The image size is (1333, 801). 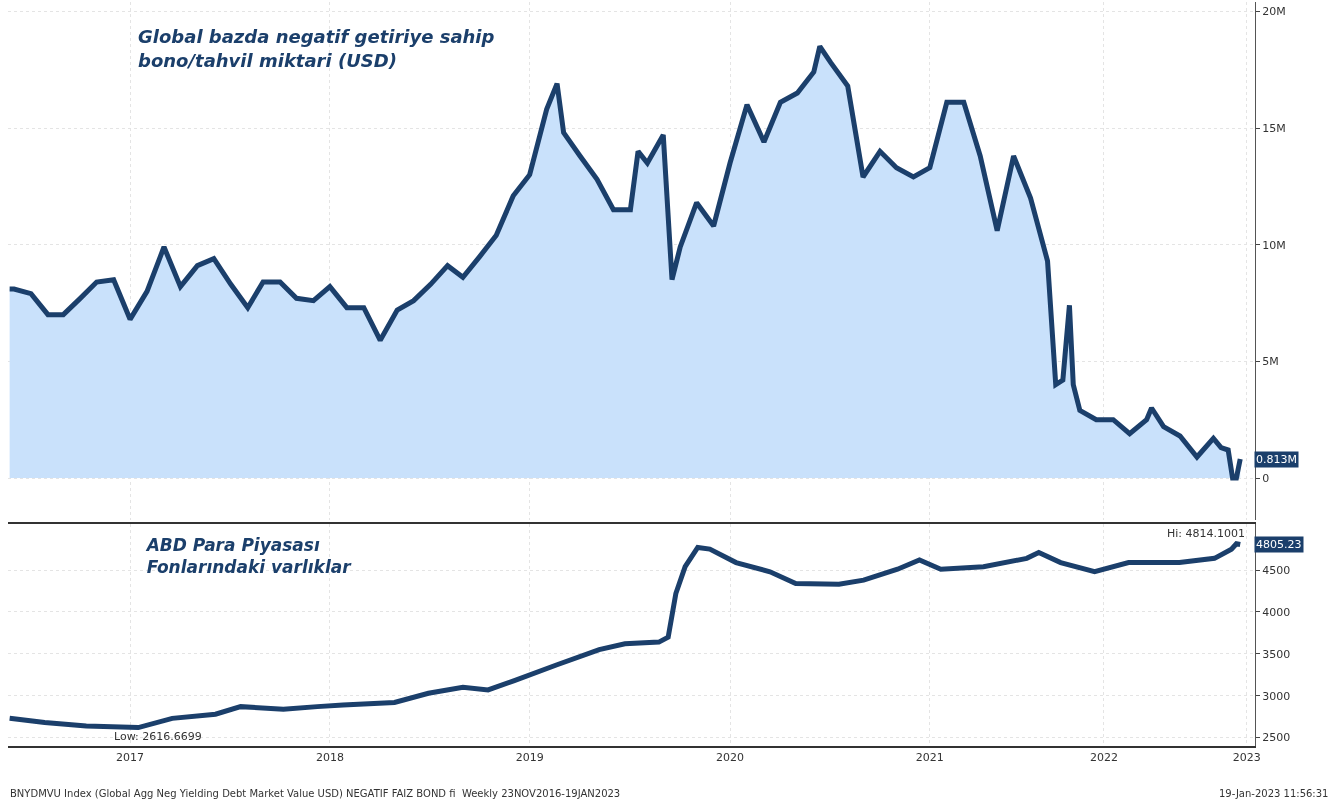 I want to click on annotation: Hi: 4814.1001, so click(x=1206, y=533).